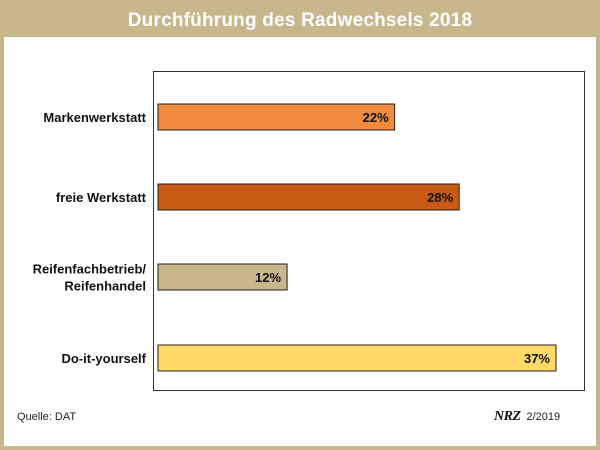  I want to click on publication-date: 2/2019, so click(543, 417).